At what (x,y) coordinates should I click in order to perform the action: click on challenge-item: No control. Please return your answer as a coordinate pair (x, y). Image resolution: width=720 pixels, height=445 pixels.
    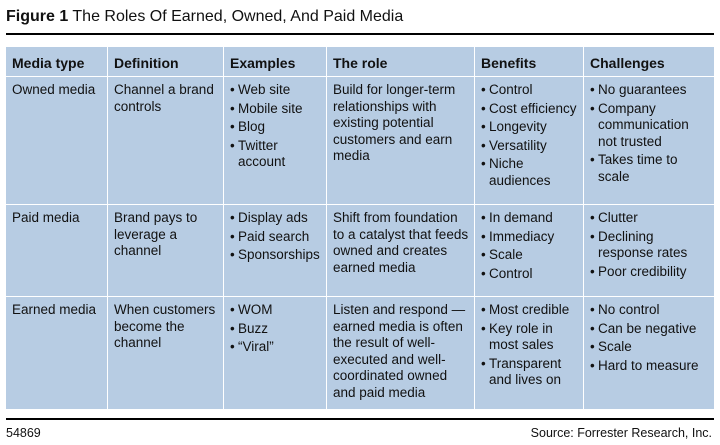
    Looking at the image, I should click on (650, 310).